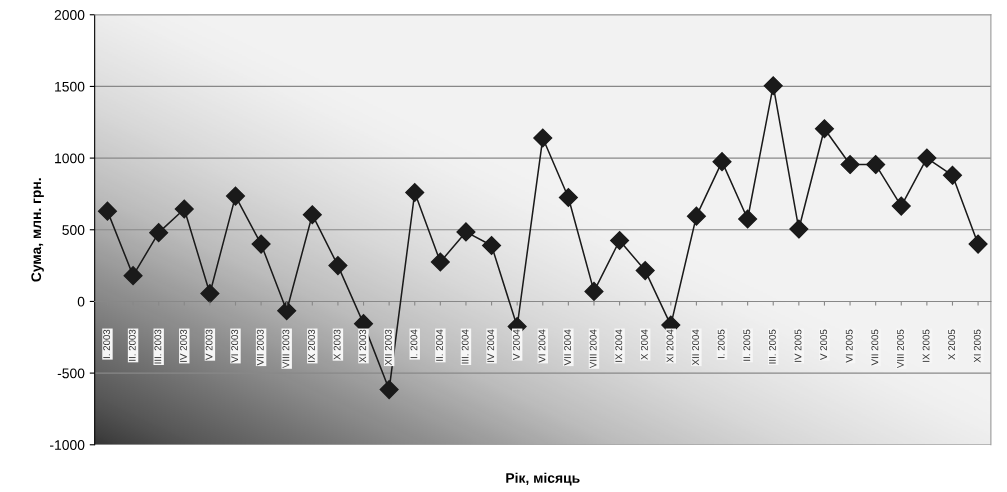  I want to click on x-tick-label: II. 2005, so click(747, 345).